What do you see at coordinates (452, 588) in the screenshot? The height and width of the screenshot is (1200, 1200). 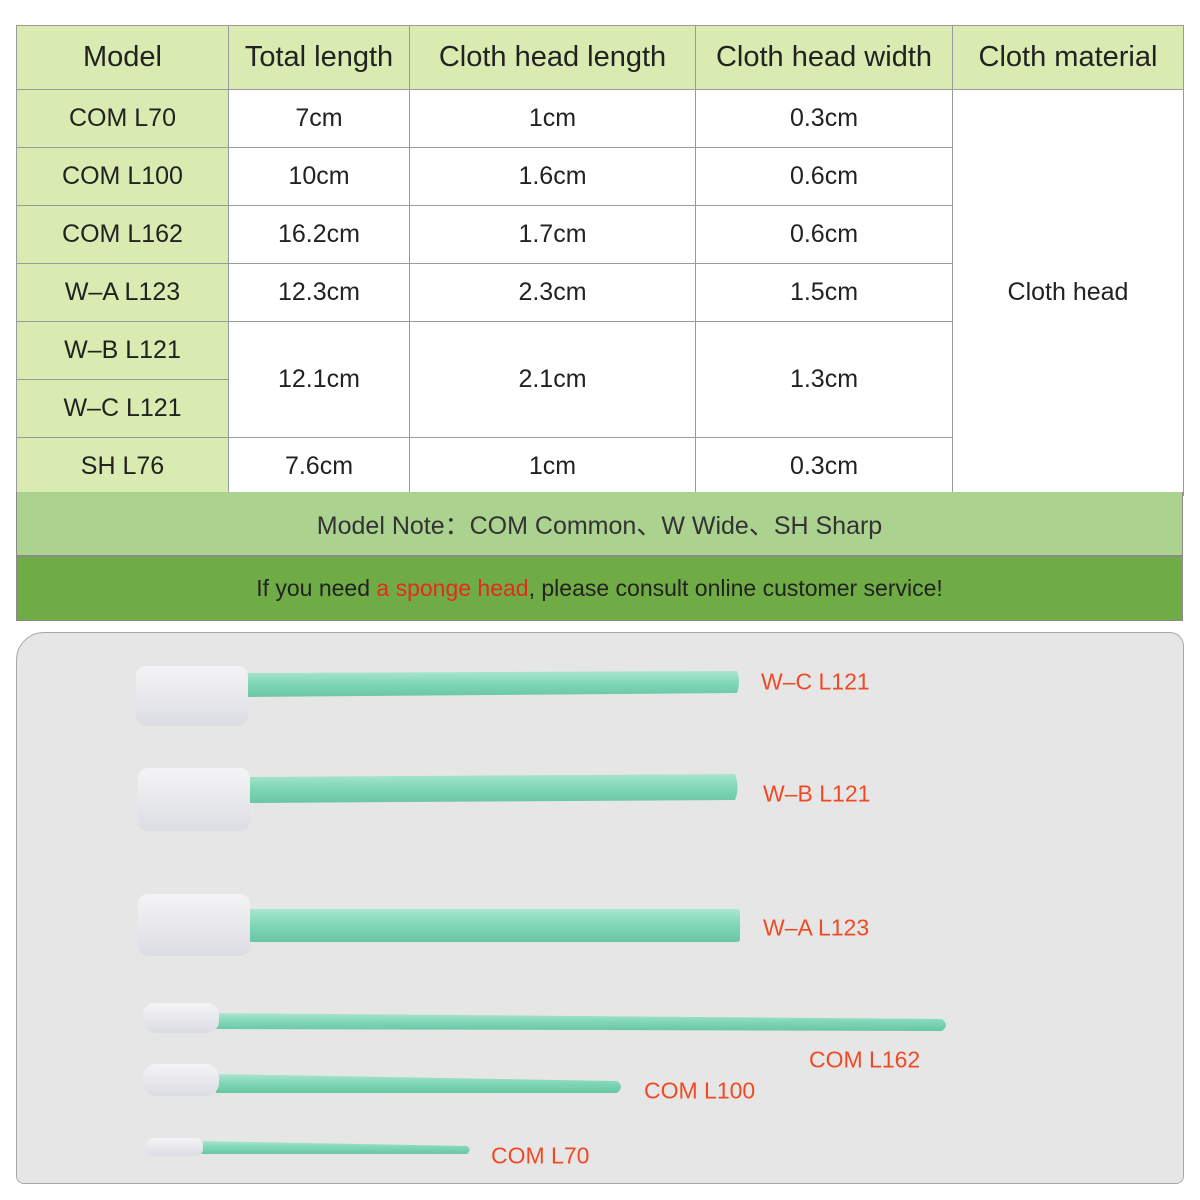 I see `consult-highlight: a sponge head` at bounding box center [452, 588].